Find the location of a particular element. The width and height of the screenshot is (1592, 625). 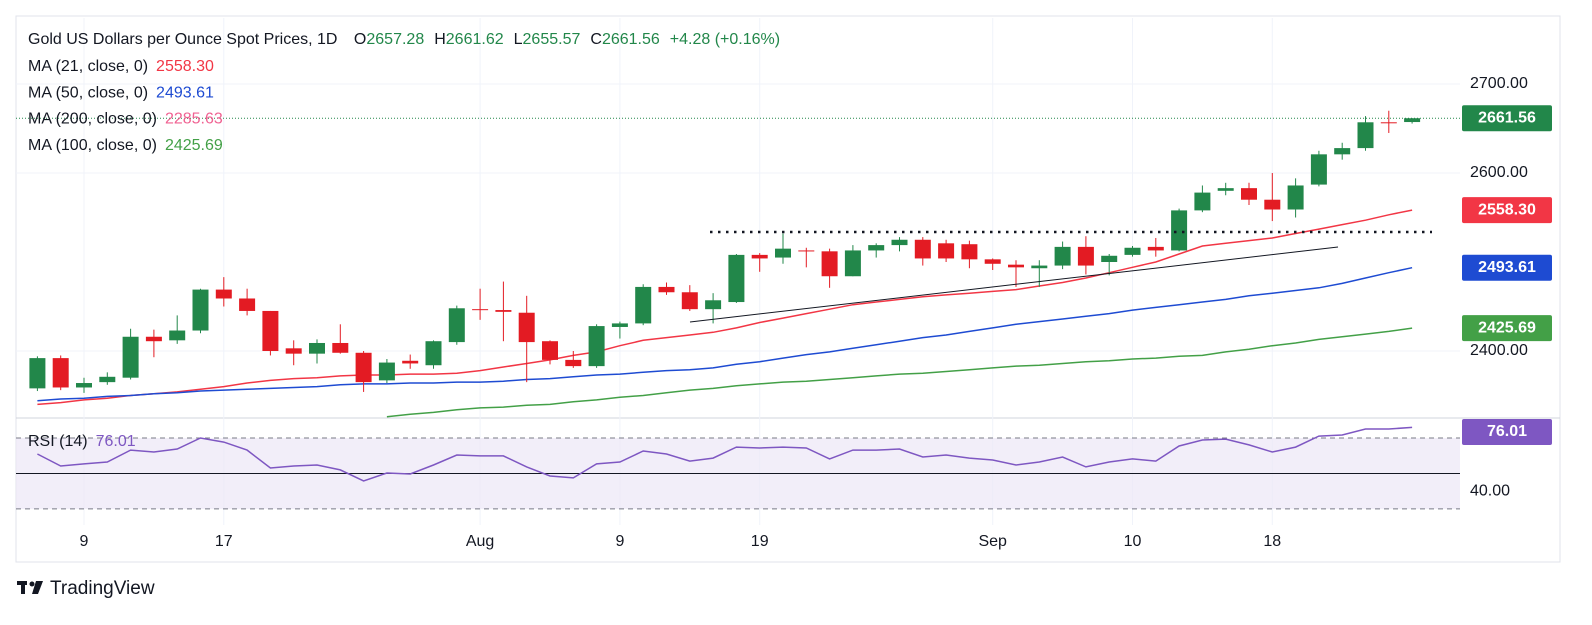

ohlc-value: 2655.57 is located at coordinates (552, 39).